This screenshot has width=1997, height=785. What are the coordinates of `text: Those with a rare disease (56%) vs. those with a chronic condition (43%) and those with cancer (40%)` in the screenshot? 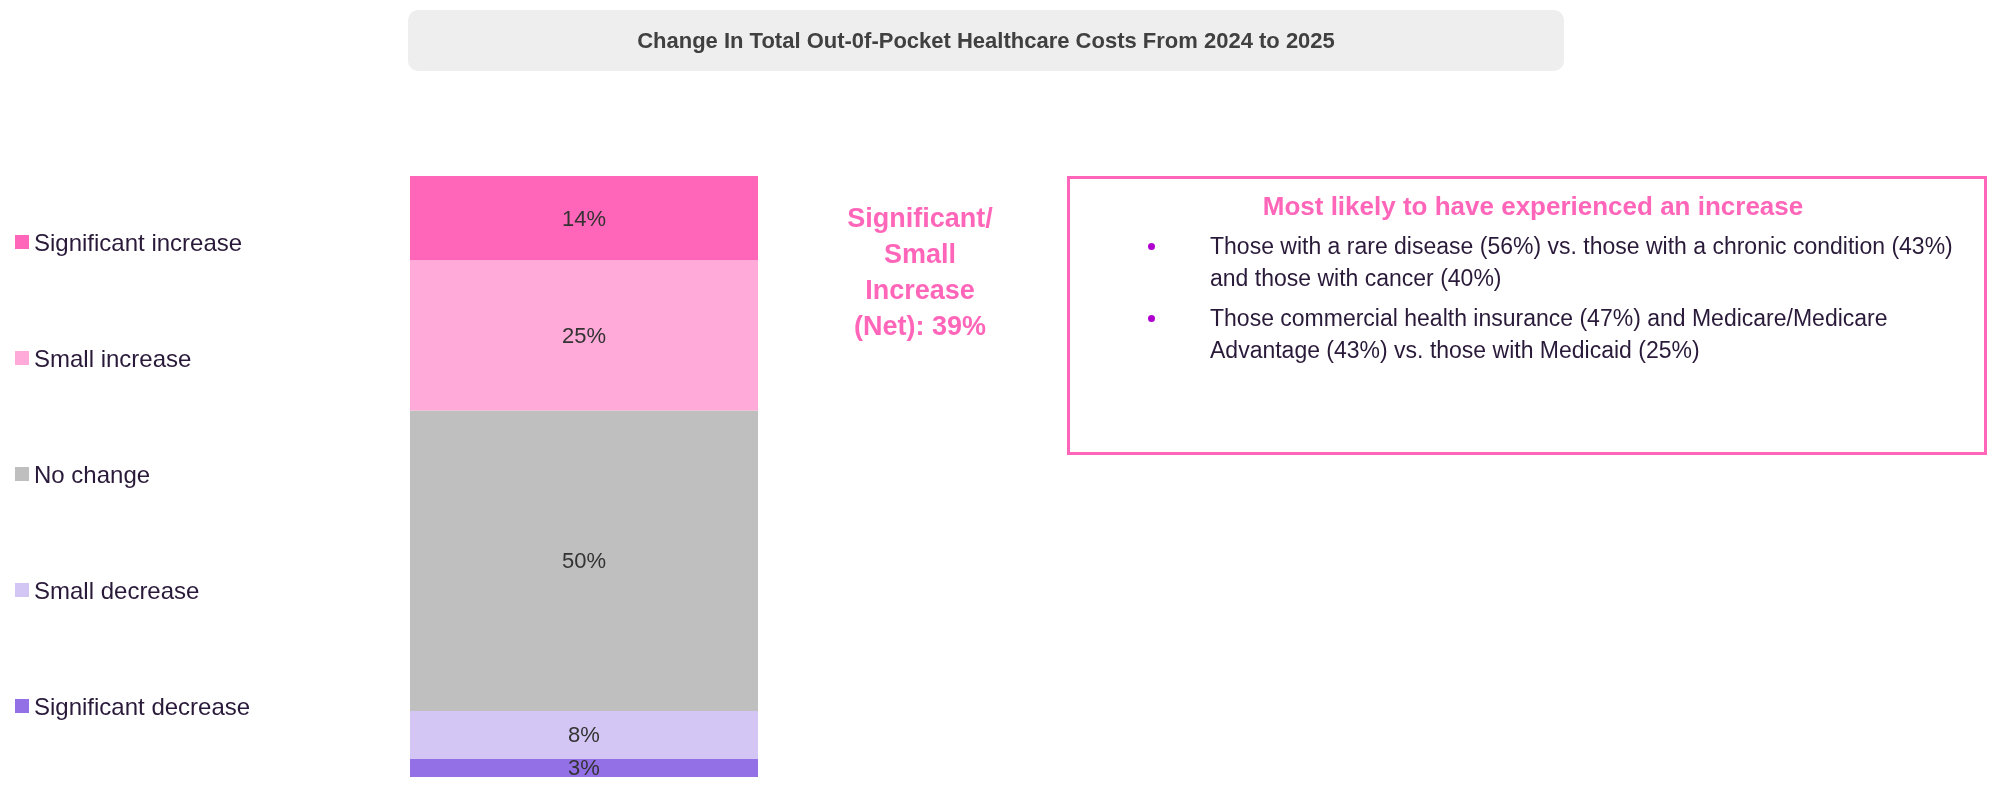 It's located at (1581, 262).